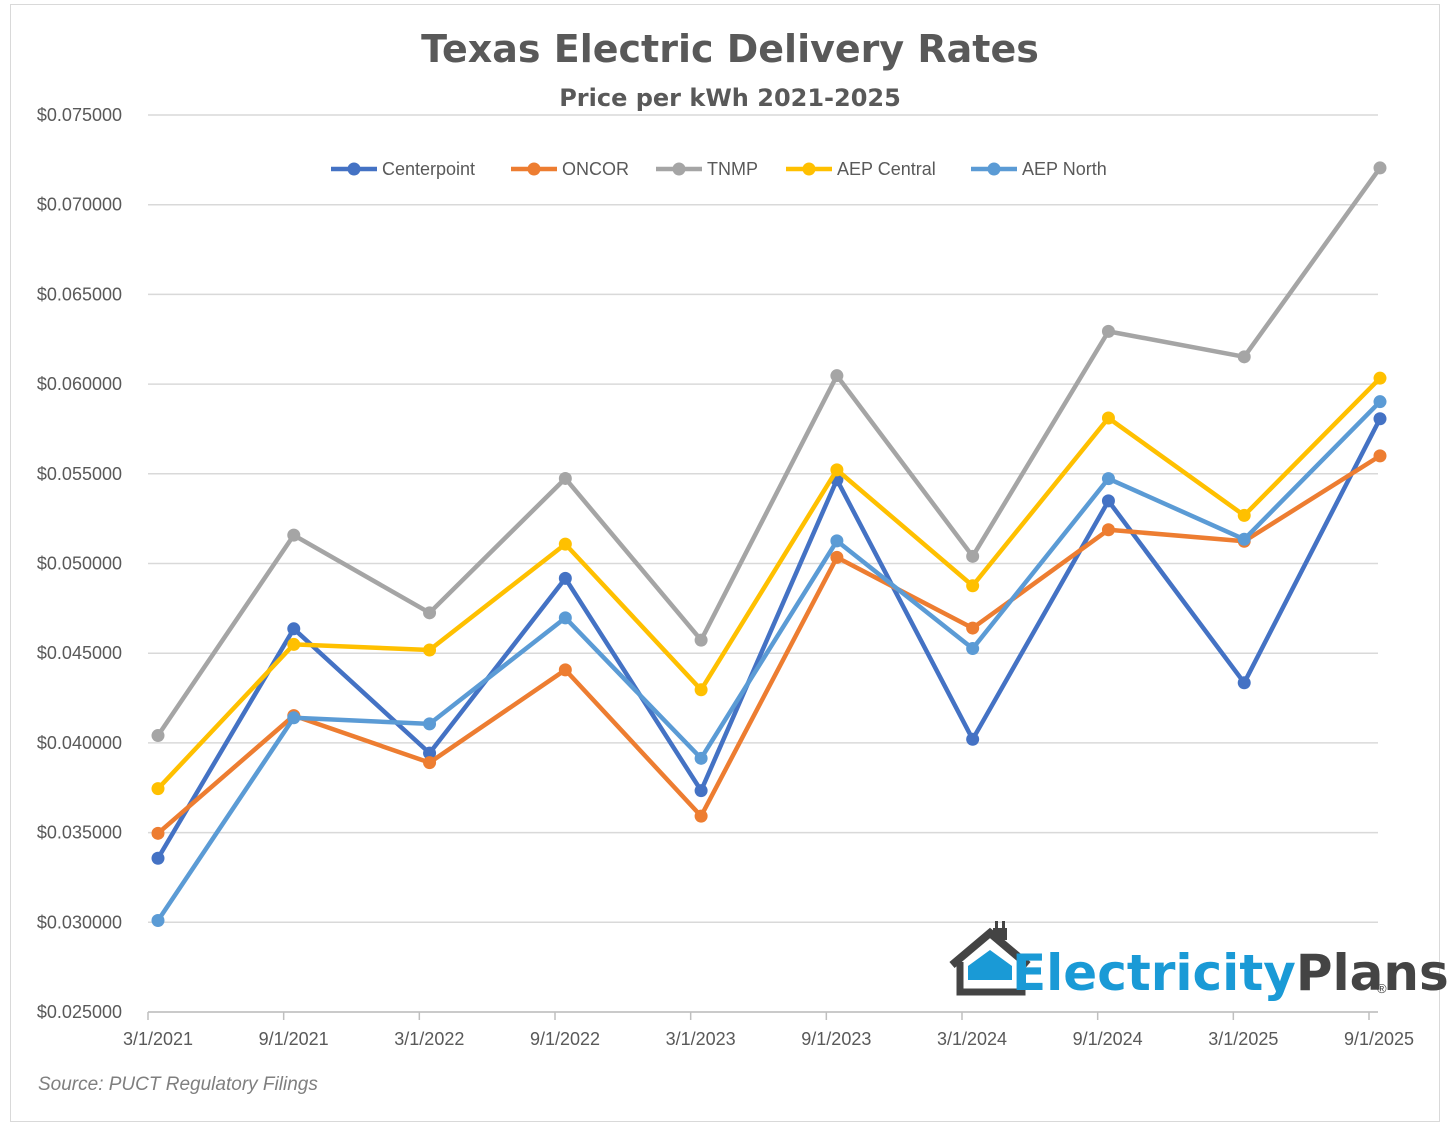 The height and width of the screenshot is (1128, 1450). I want to click on x-tick-label: 3/1/2024, so click(972, 1039).